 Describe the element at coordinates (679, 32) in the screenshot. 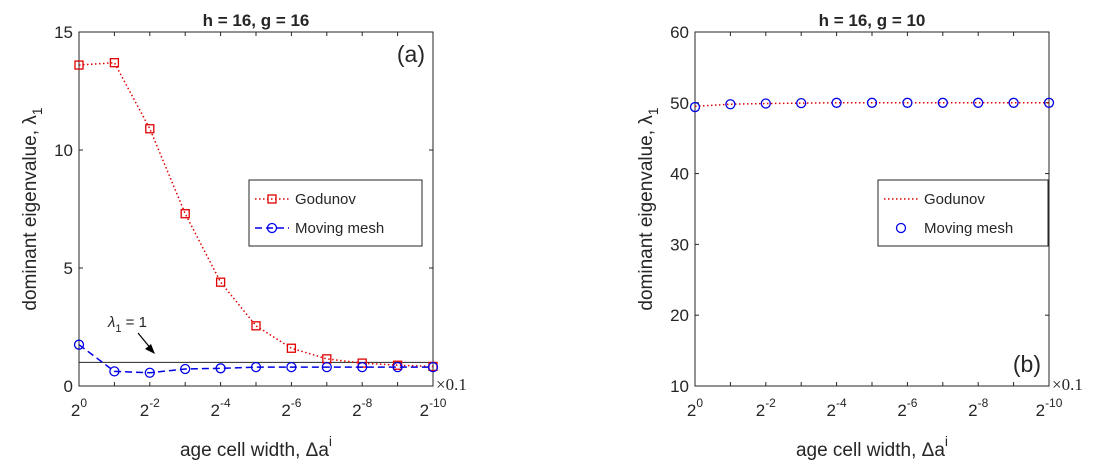

I see `y-tick-label: 60` at that location.